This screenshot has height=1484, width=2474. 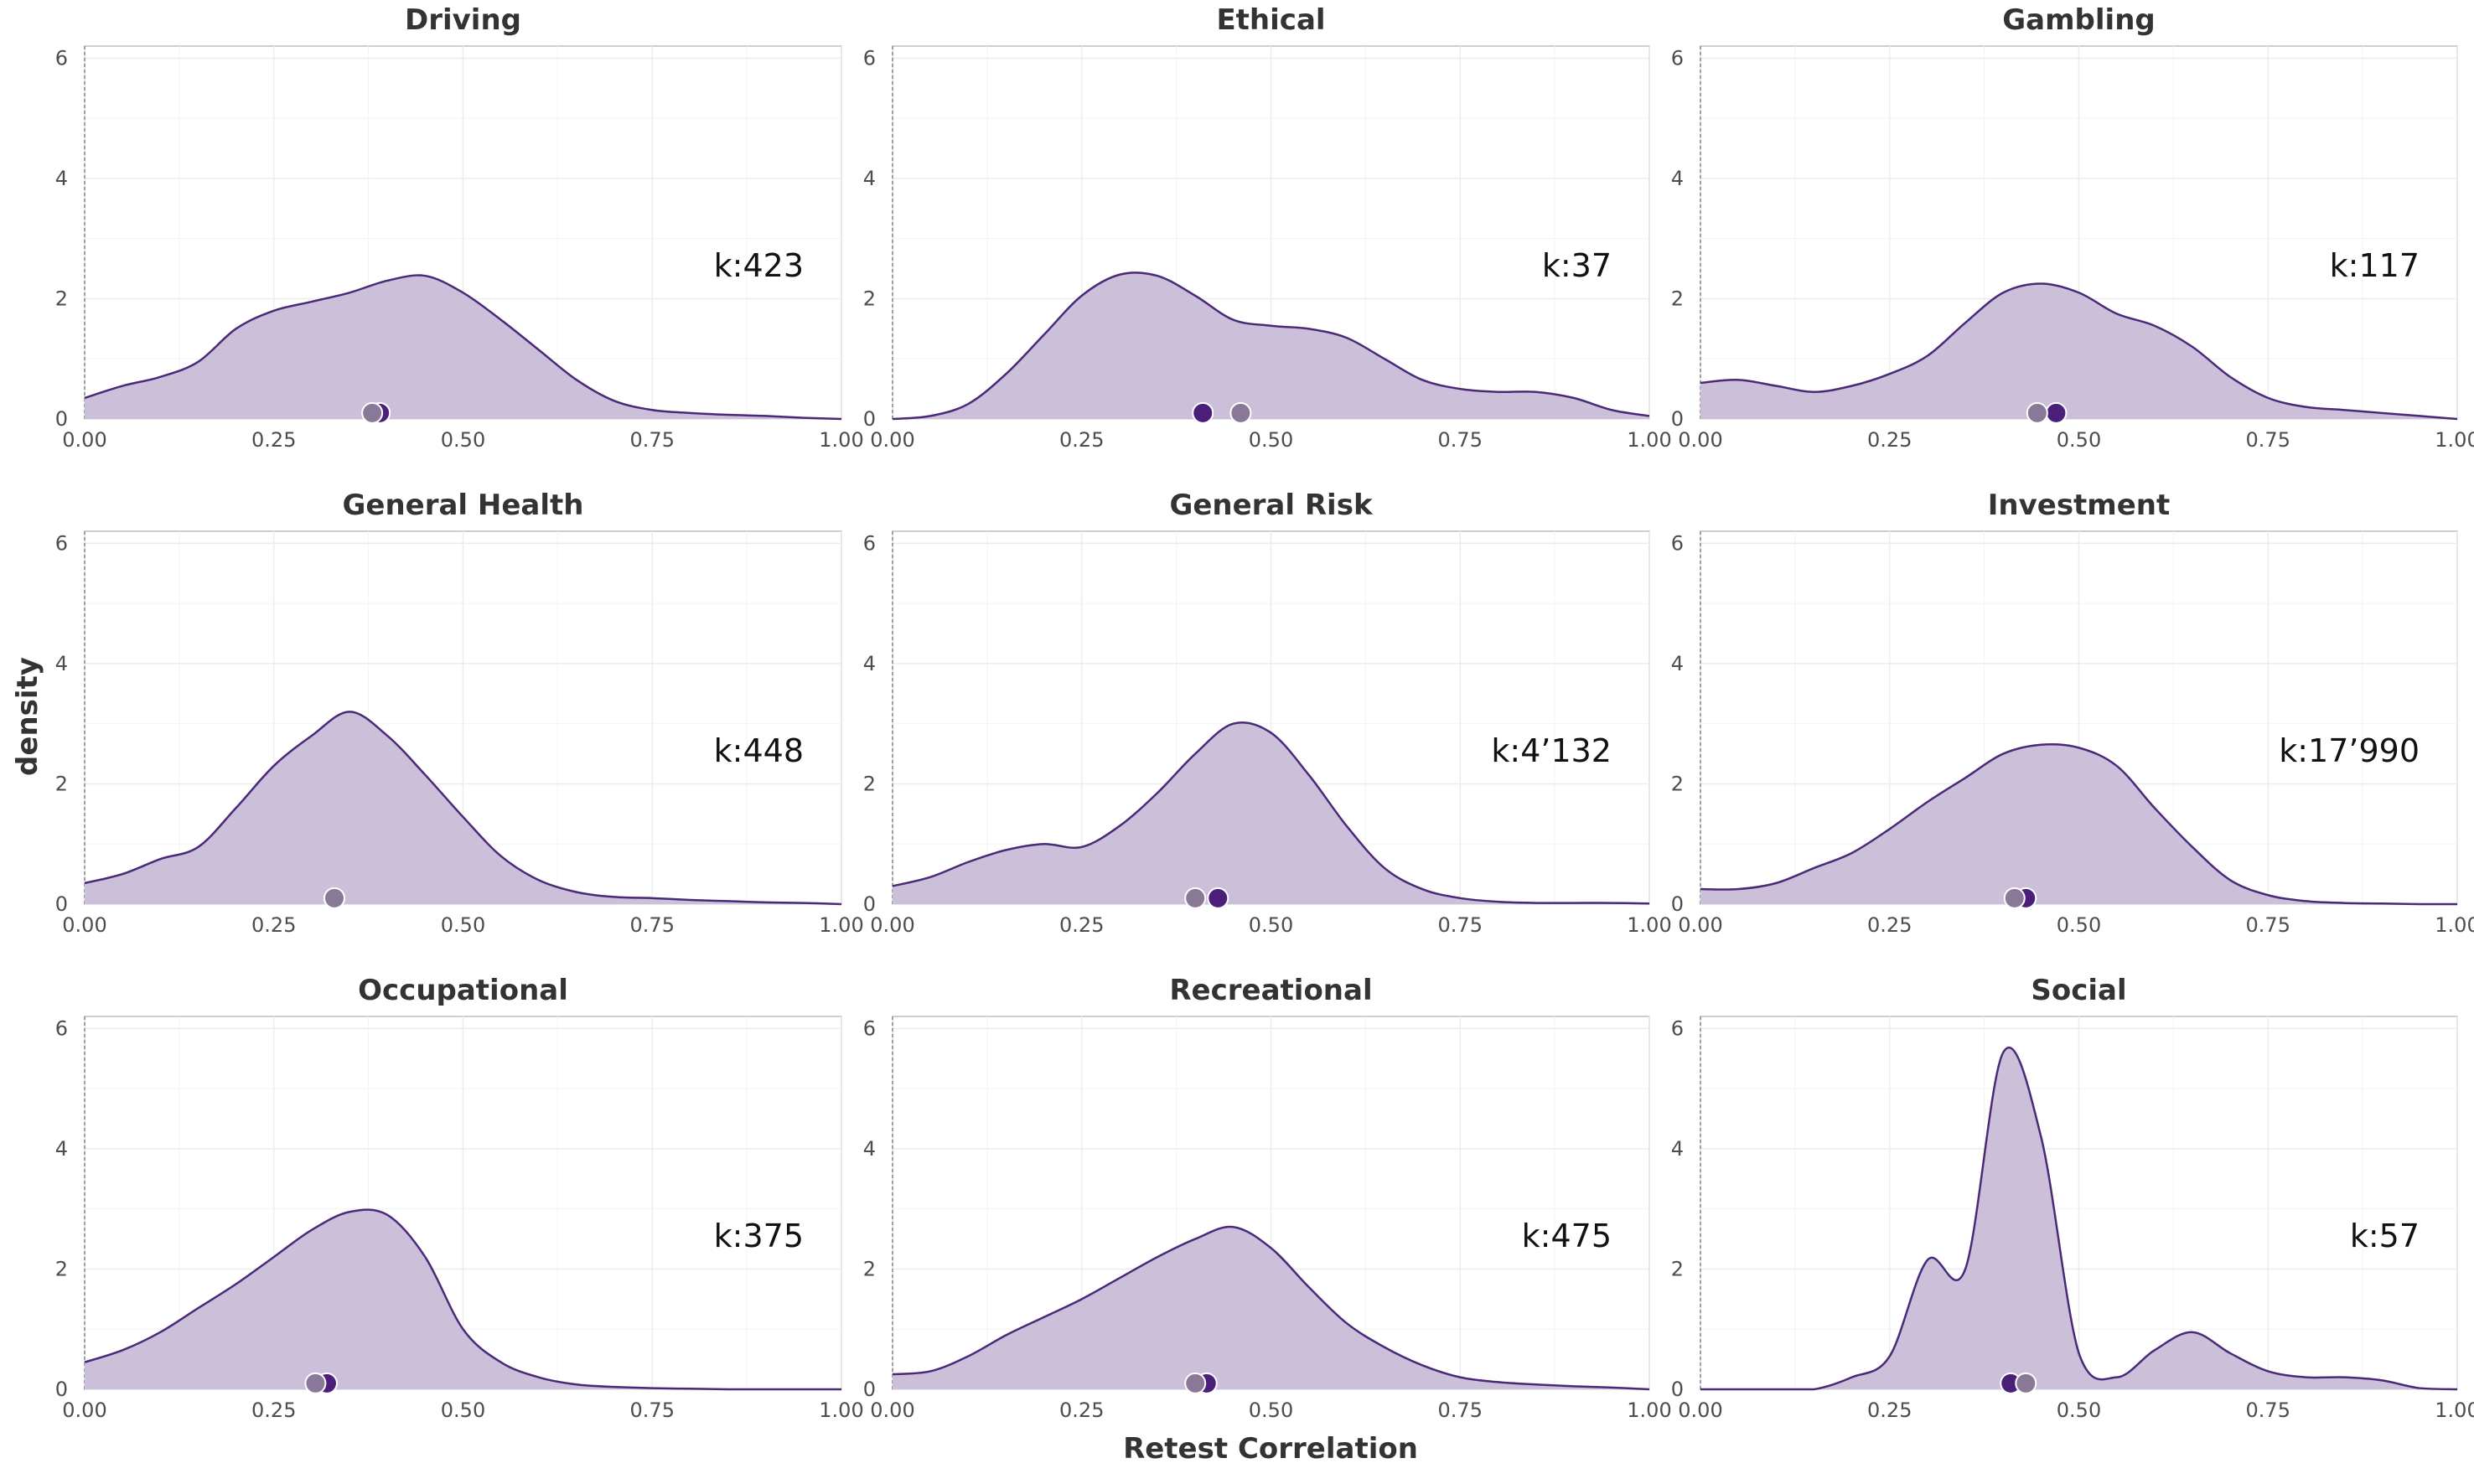 What do you see at coordinates (2079, 20) in the screenshot?
I see `panel-title: Gambling` at bounding box center [2079, 20].